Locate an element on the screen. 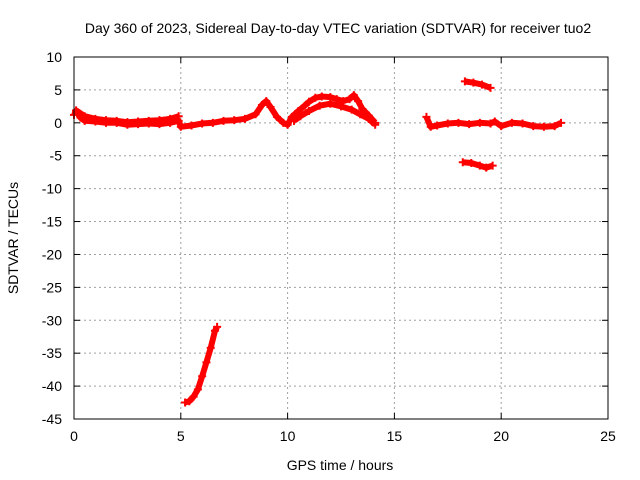  y-tick-label: -10 is located at coordinates (52, 189).